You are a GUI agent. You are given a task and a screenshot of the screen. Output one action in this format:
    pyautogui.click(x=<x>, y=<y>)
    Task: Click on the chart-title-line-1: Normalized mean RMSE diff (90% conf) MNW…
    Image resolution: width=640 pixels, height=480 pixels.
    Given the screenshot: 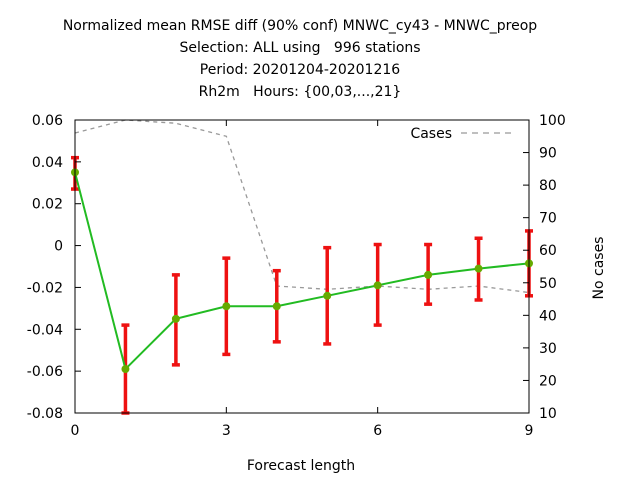 What is the action you would take?
    pyautogui.click(x=300, y=26)
    